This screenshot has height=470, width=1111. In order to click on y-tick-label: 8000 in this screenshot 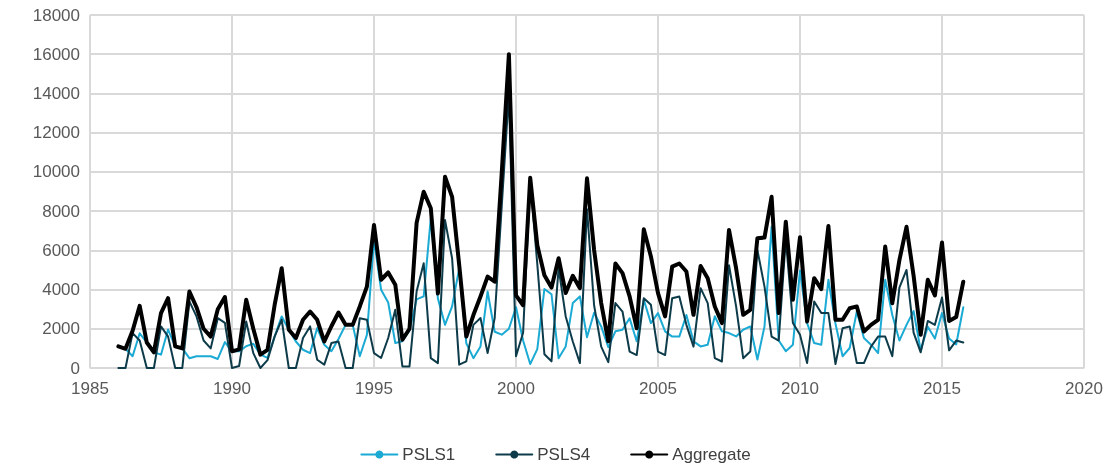, I will do `click(61, 211)`.